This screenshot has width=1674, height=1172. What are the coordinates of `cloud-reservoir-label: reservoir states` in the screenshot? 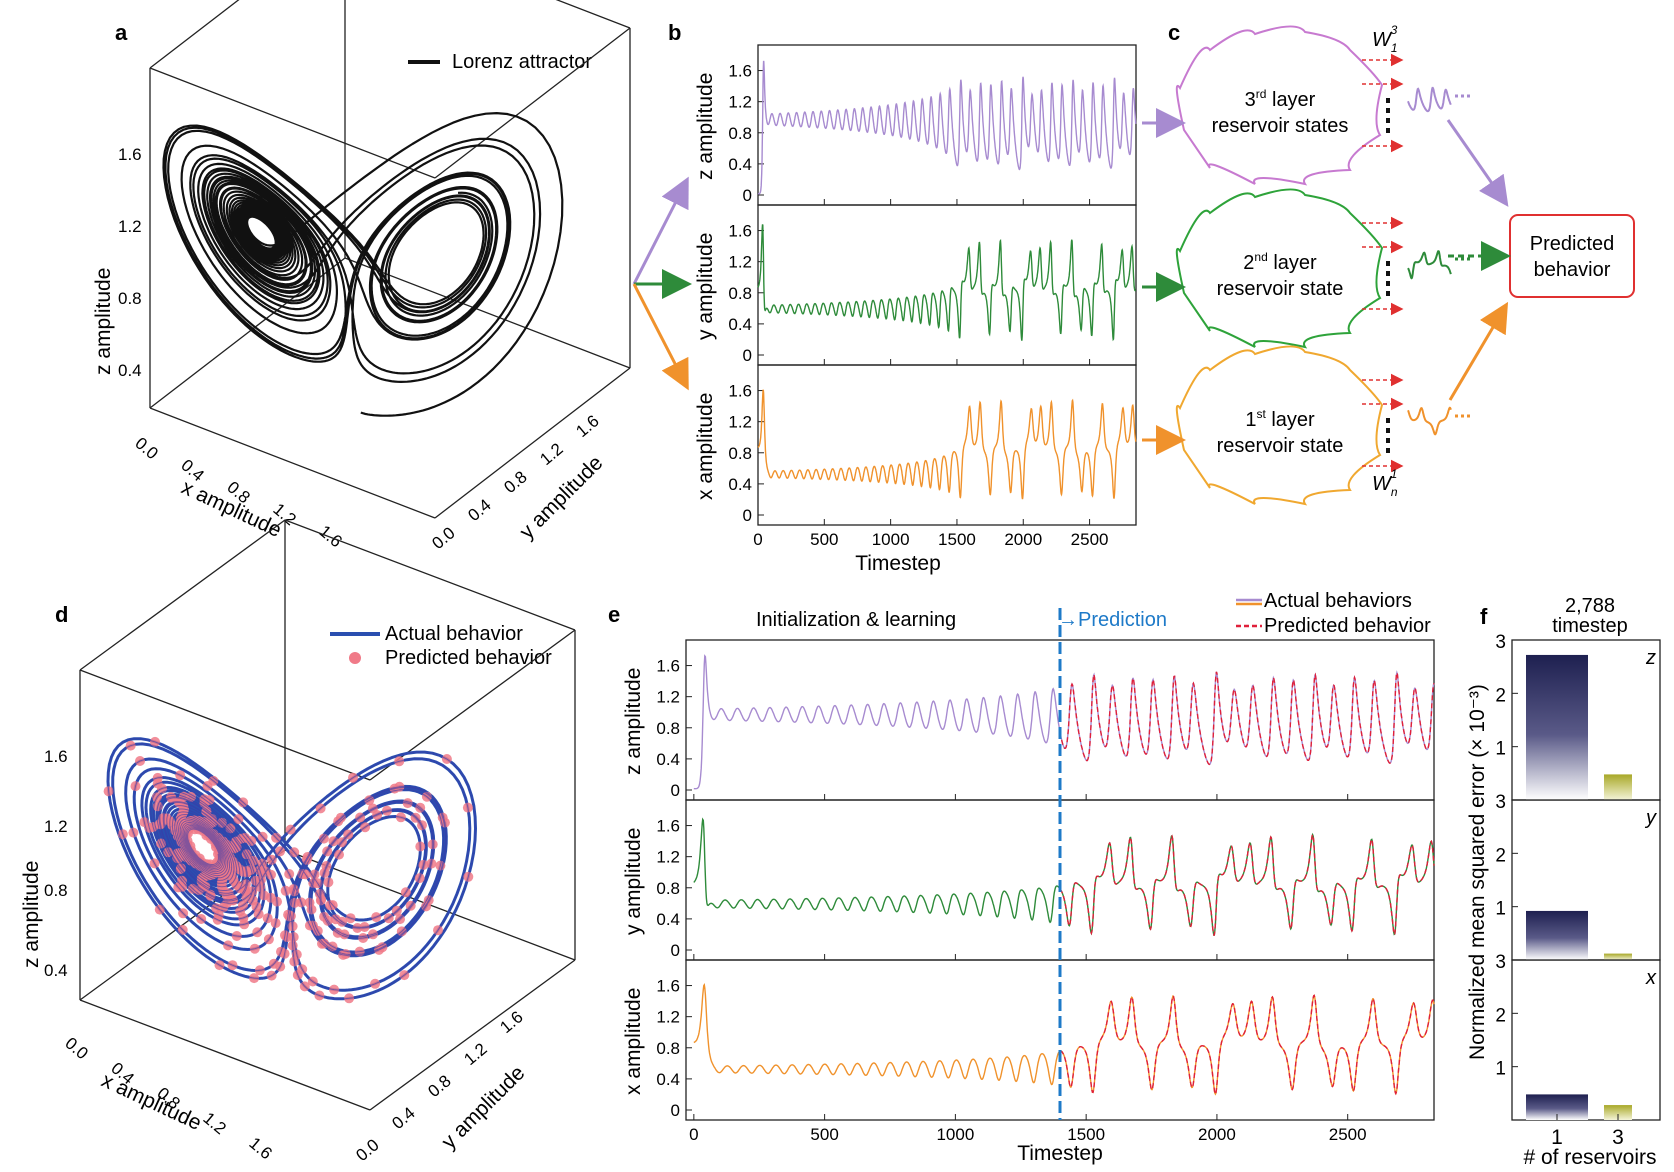 It's located at (1280, 126).